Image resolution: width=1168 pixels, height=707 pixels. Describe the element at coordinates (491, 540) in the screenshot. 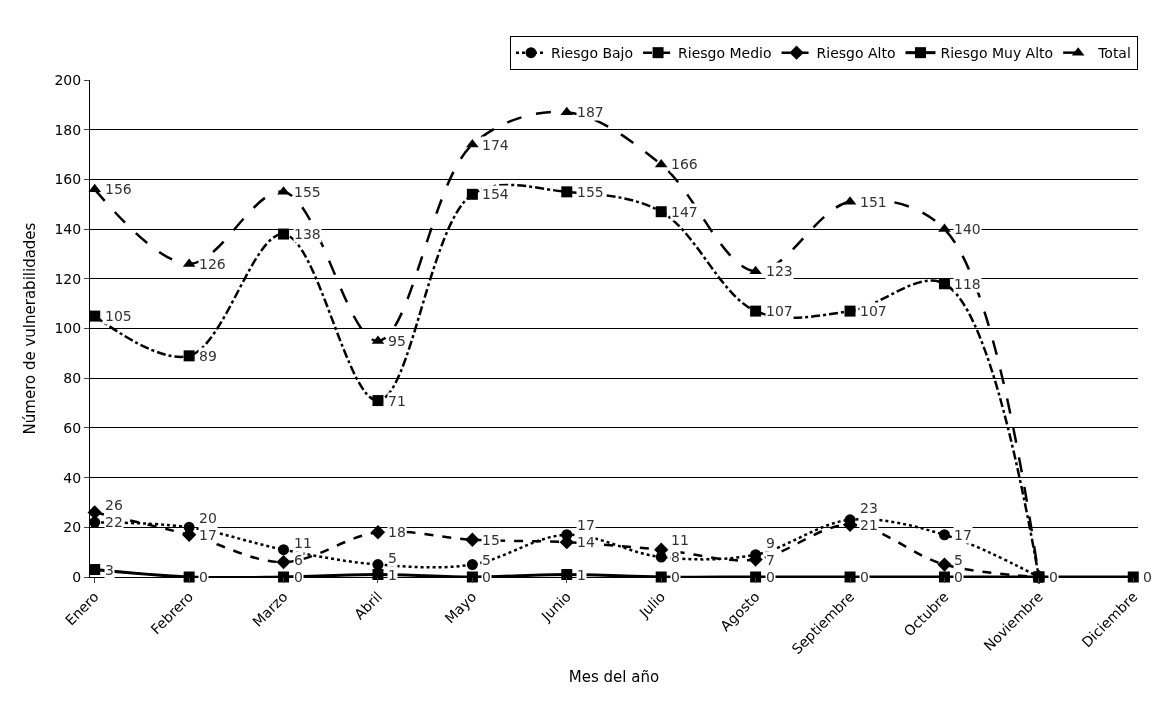

I see `data-label: 15` at that location.